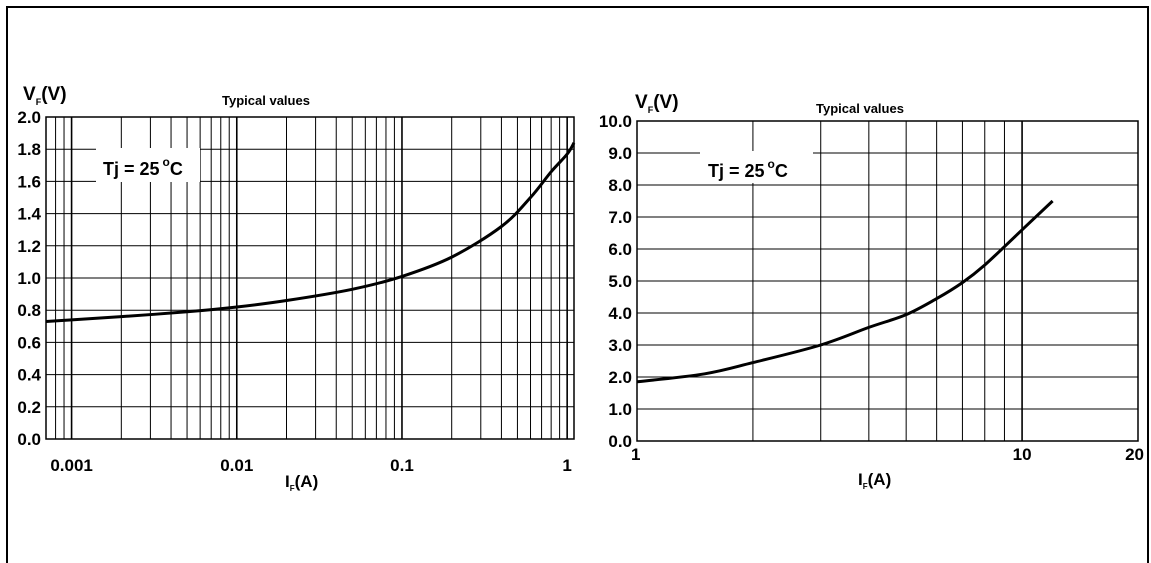  I want to click on y-tick-labels: 0.0 0.2 0.4 0.6 0.8 1.0 1.2 1.4 1.6 1.8 2.0, so click(29, 278).